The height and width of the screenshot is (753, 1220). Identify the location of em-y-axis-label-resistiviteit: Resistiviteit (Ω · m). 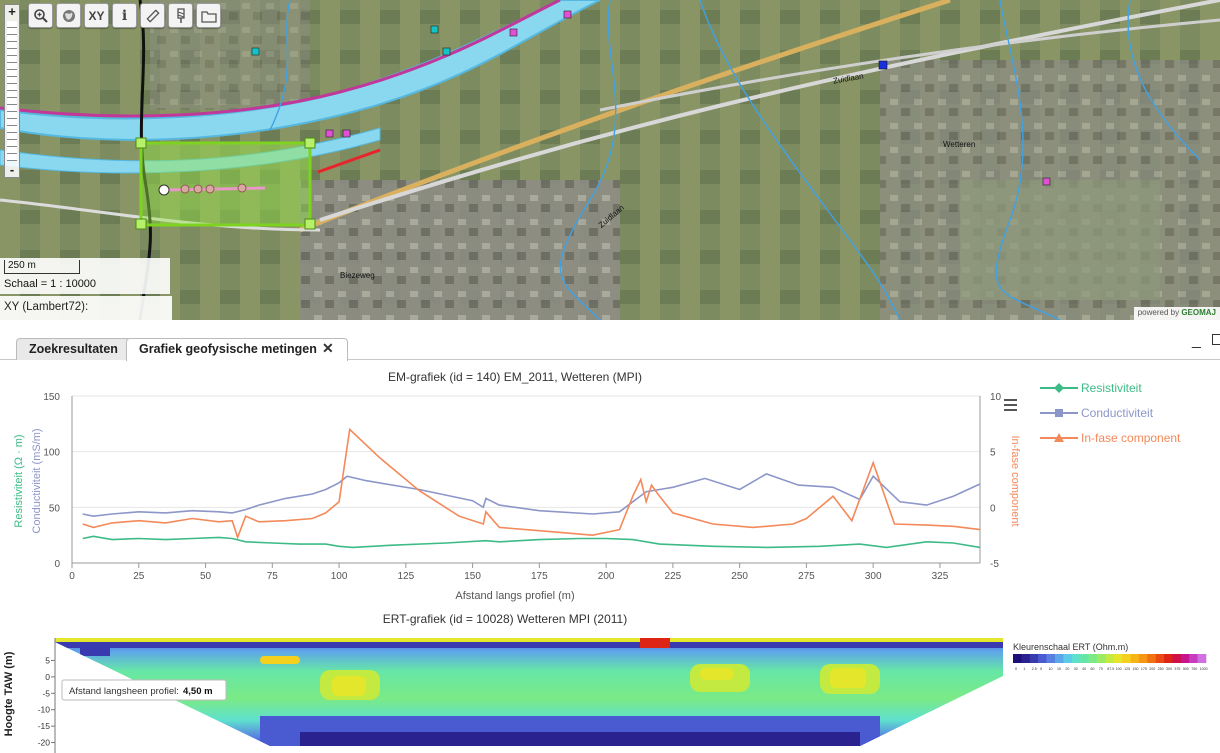
(19, 480).